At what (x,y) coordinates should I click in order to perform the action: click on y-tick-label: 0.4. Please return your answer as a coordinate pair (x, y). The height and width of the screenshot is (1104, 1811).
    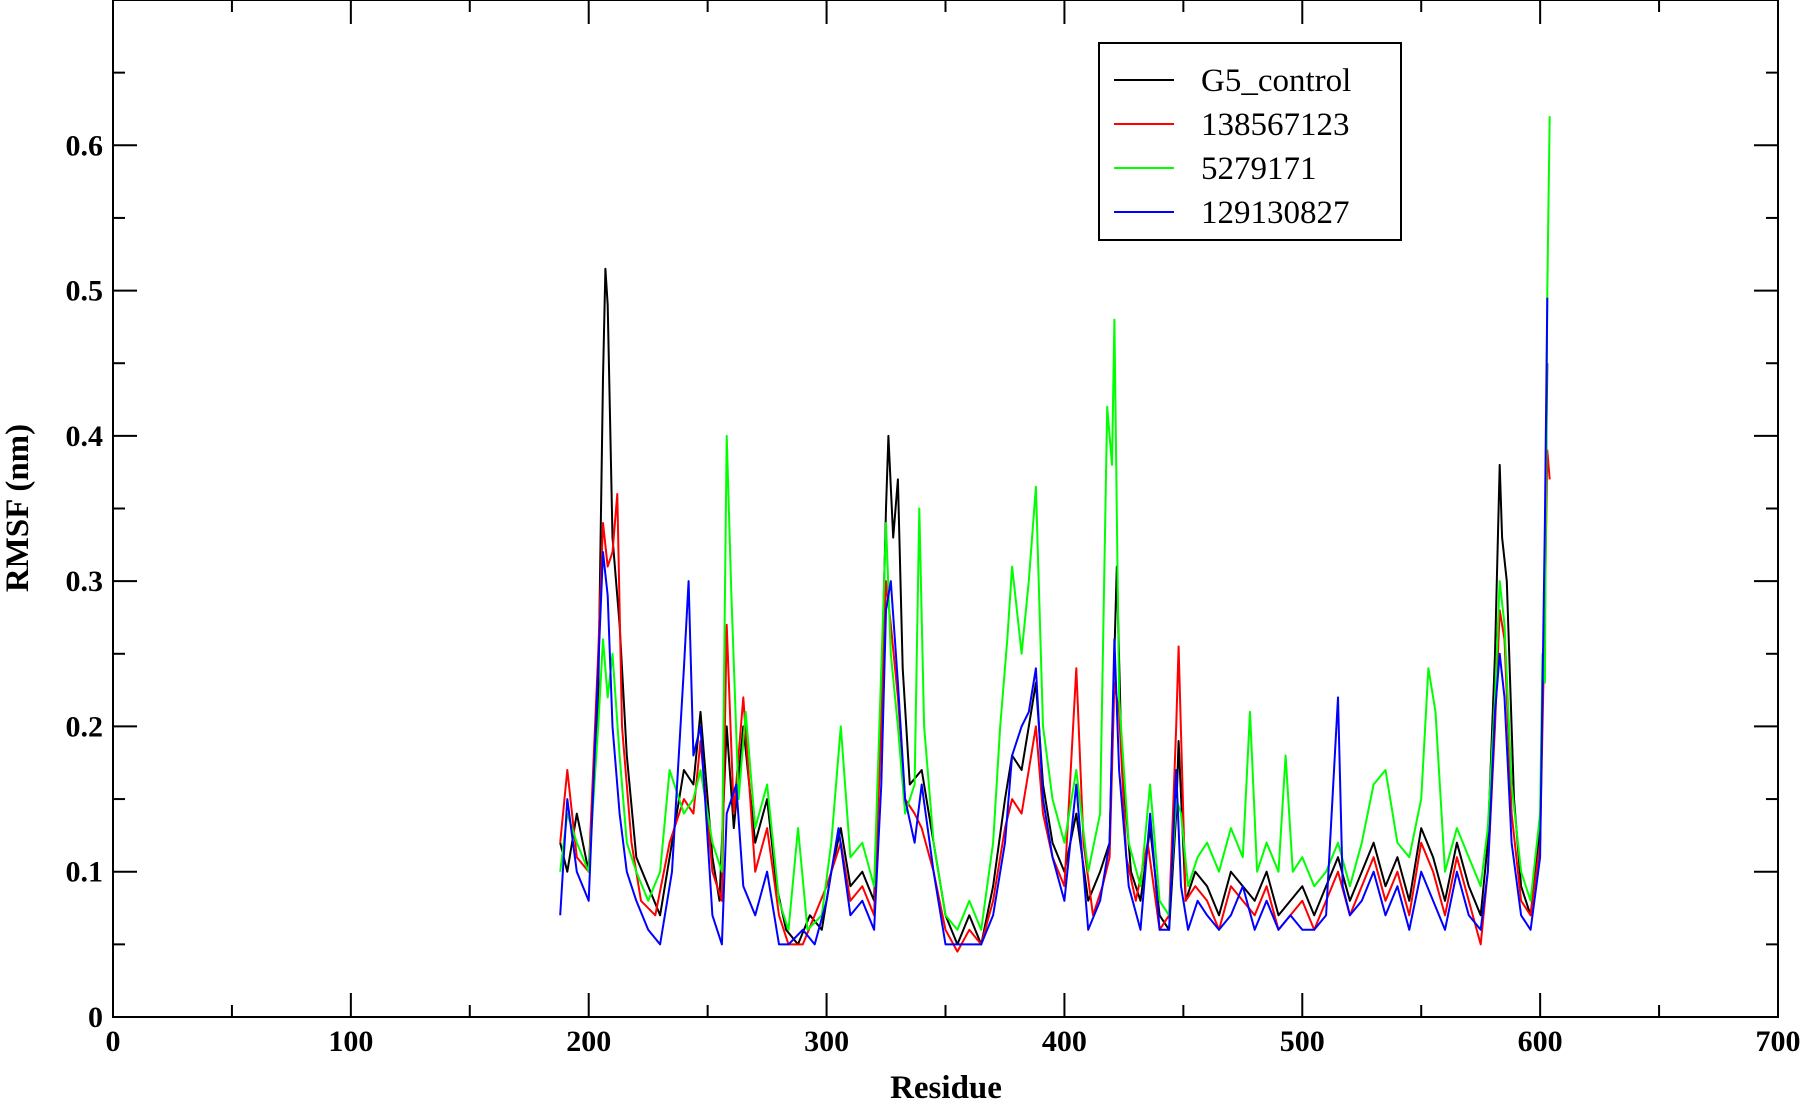
    Looking at the image, I should click on (85, 436).